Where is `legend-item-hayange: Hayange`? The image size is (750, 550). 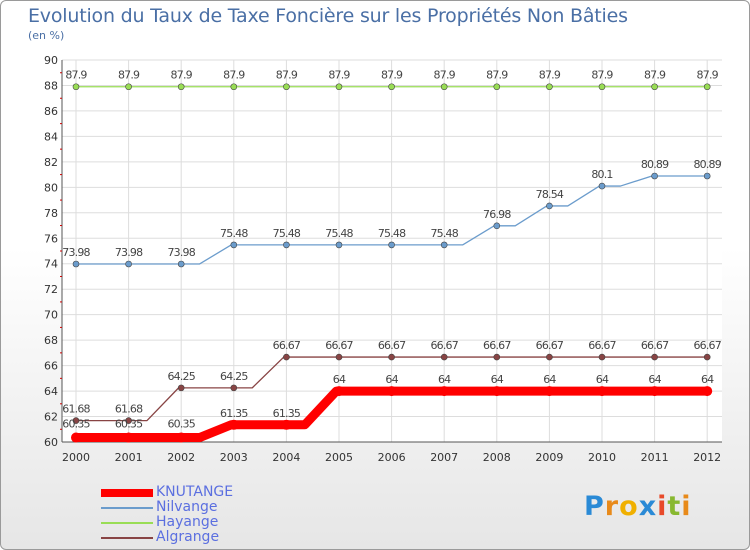 legend-item-hayange: Hayange is located at coordinates (201, 522).